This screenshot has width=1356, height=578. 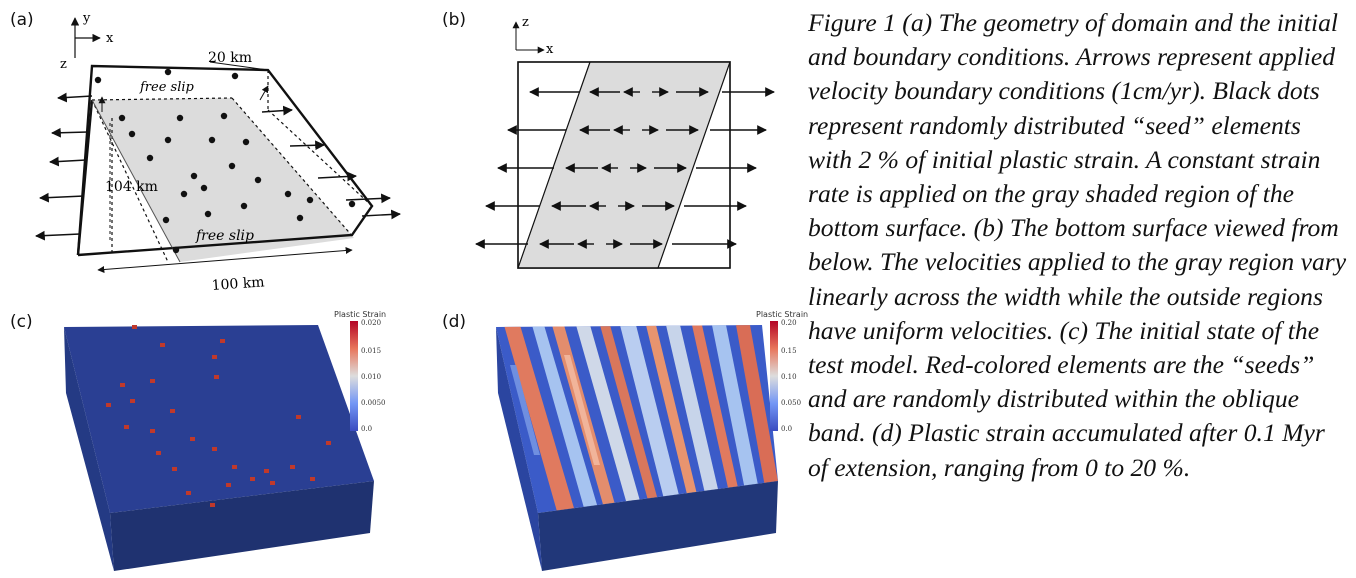 What do you see at coordinates (371, 323) in the screenshot?
I see `cbar-c-tick-0: 0.020` at bounding box center [371, 323].